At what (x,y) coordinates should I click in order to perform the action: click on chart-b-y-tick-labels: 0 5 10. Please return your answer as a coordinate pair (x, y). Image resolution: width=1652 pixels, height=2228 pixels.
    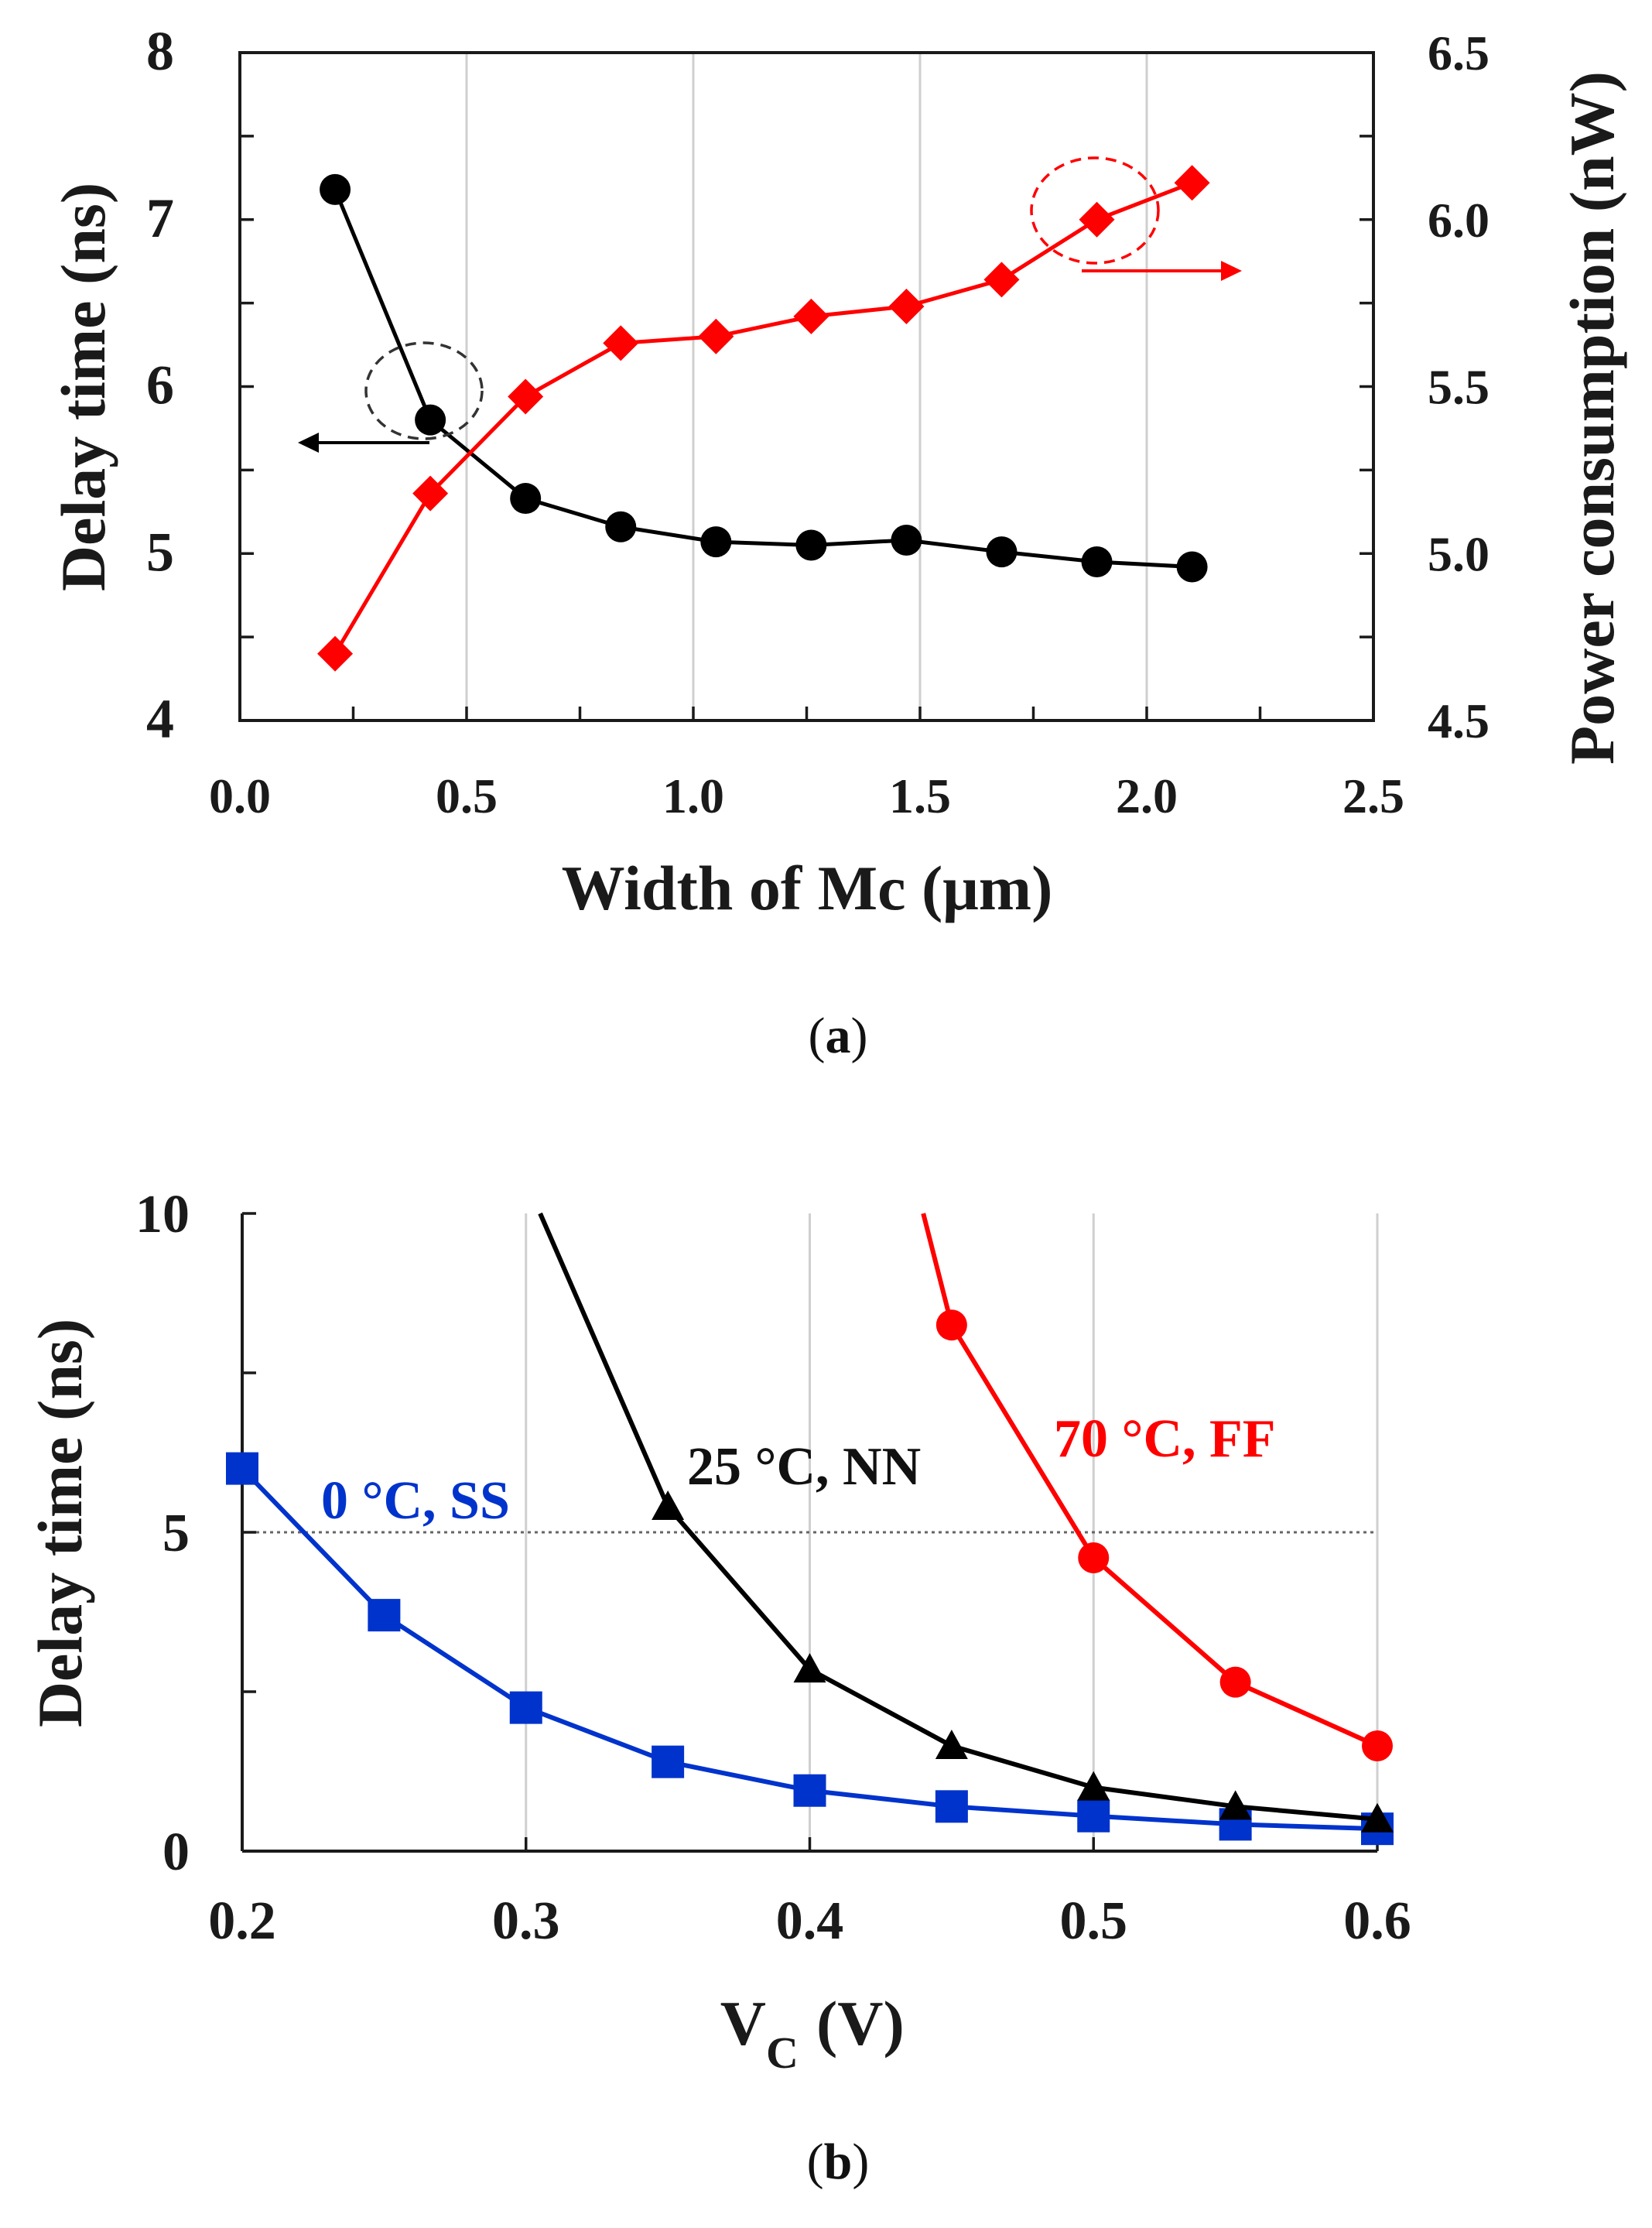
    Looking at the image, I should click on (162, 1533).